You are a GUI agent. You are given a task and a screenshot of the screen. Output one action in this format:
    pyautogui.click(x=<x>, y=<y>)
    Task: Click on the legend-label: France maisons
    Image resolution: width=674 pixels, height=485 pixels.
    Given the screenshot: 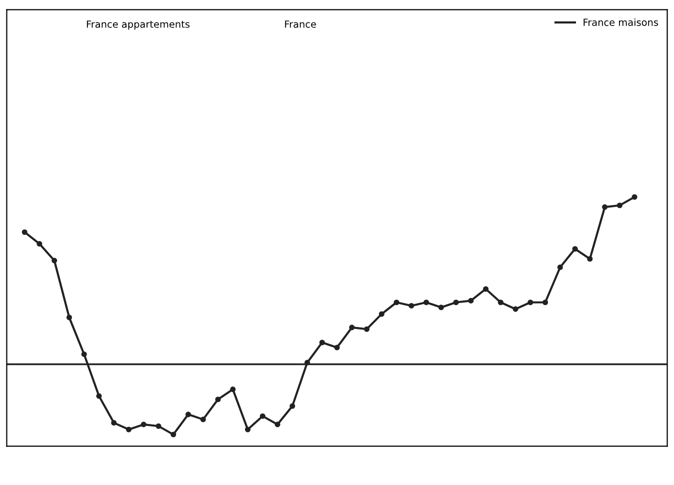 What is the action you would take?
    pyautogui.click(x=621, y=22)
    